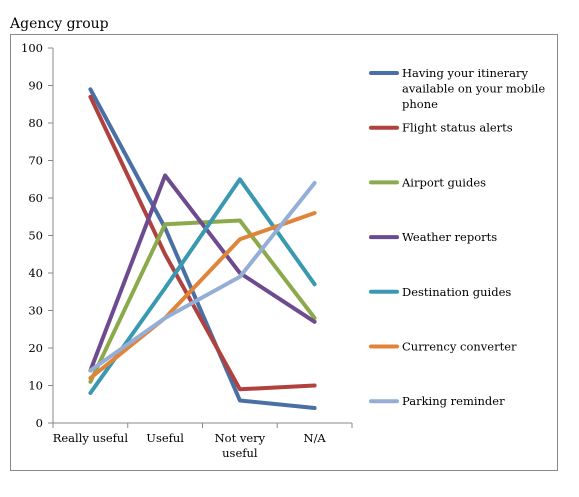 The height and width of the screenshot is (497, 579). I want to click on legend-label-6: Currency converter, so click(459, 347).